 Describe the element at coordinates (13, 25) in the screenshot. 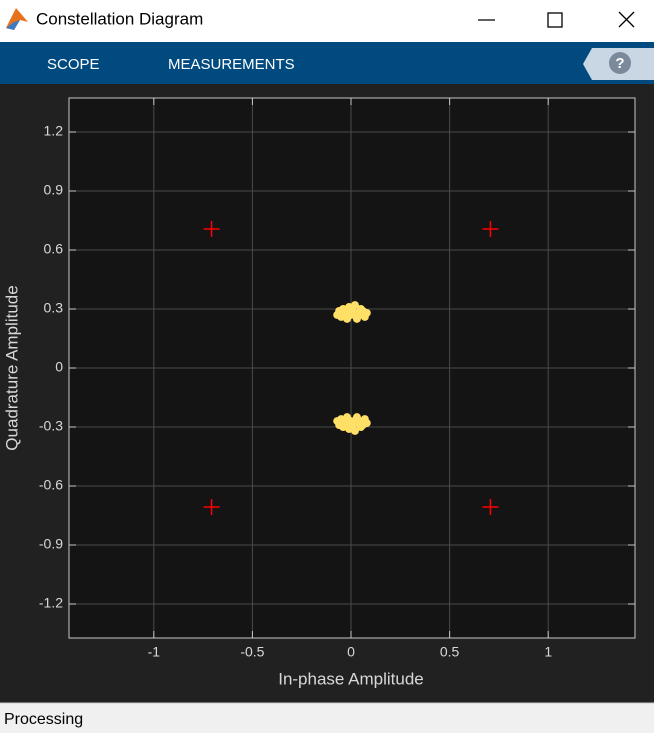

I see `app-icon-shade` at that location.